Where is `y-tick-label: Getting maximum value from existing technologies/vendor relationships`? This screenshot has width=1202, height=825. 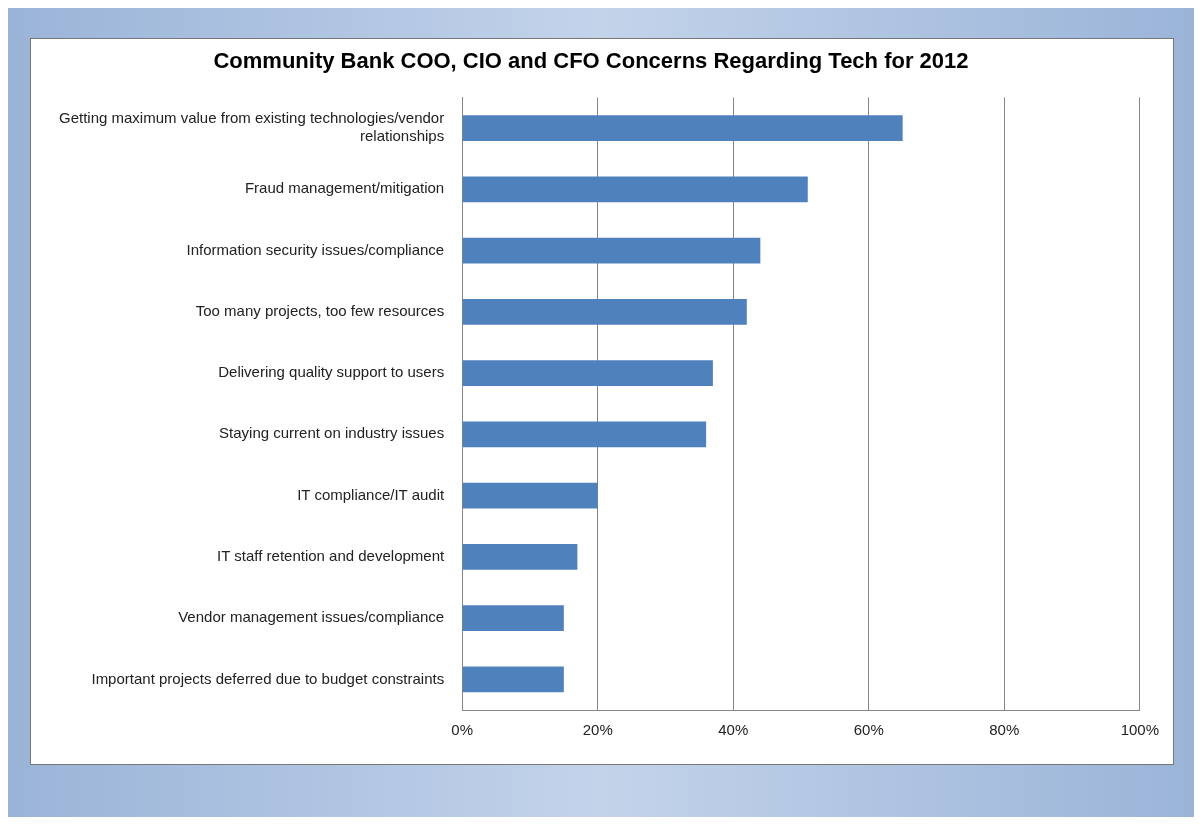
y-tick-label: Getting maximum value from existing technologies/vendor relationships is located at coordinates (251, 127).